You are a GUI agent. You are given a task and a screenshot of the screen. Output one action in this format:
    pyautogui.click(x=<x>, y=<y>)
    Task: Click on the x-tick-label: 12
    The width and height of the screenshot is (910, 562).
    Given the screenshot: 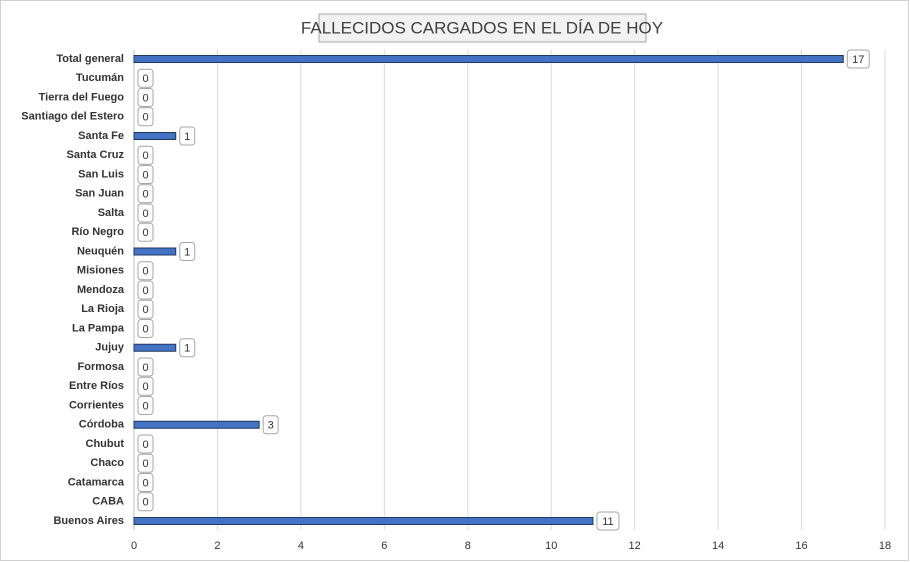 What is the action you would take?
    pyautogui.click(x=635, y=546)
    